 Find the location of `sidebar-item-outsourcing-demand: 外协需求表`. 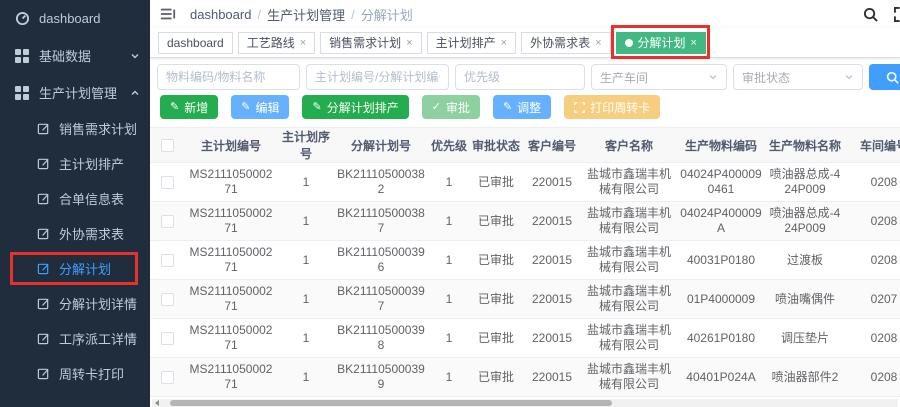

sidebar-item-outsourcing-demand: 外协需求表 is located at coordinates (75, 233).